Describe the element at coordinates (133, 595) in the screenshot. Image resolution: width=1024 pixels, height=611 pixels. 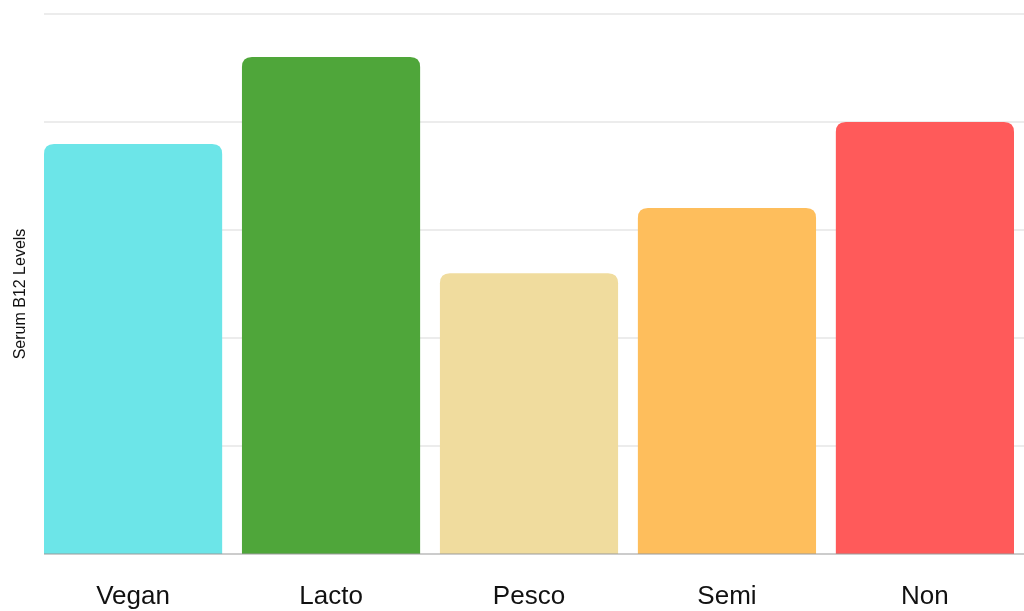
I see `x-tick-label: Vegan` at that location.